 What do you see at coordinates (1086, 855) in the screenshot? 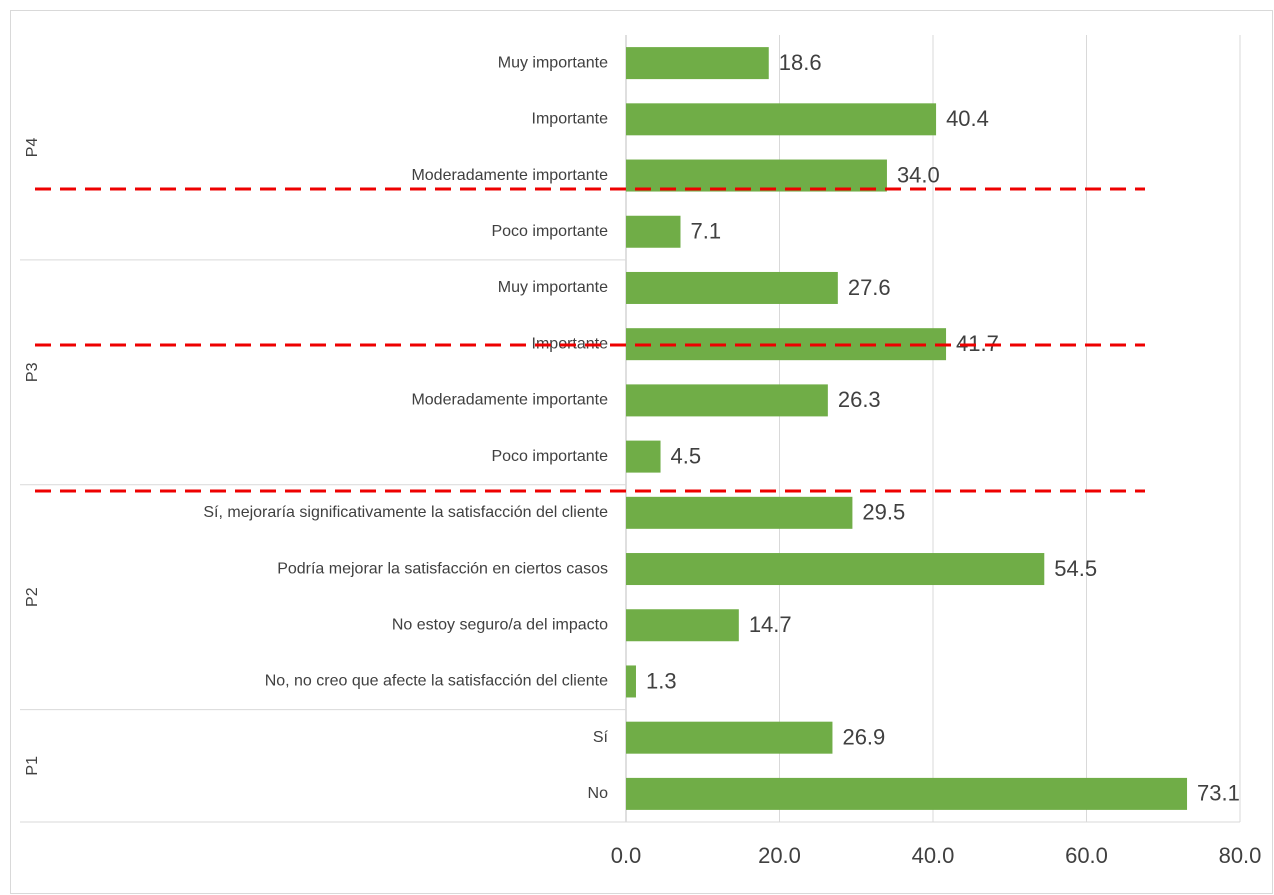
I see `x-tick-label: 60.0` at bounding box center [1086, 855].